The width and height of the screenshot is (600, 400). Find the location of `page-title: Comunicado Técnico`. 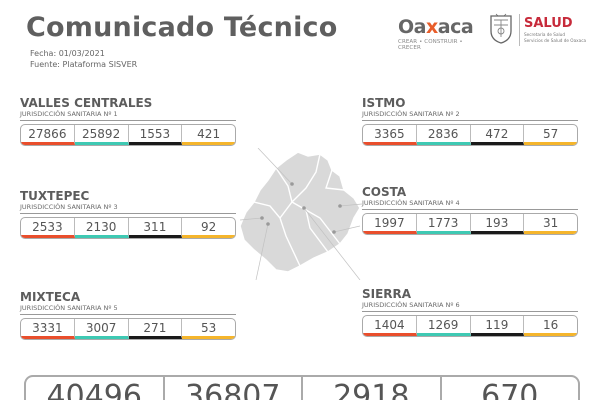

page-title: Comunicado Técnico is located at coordinates (182, 27).